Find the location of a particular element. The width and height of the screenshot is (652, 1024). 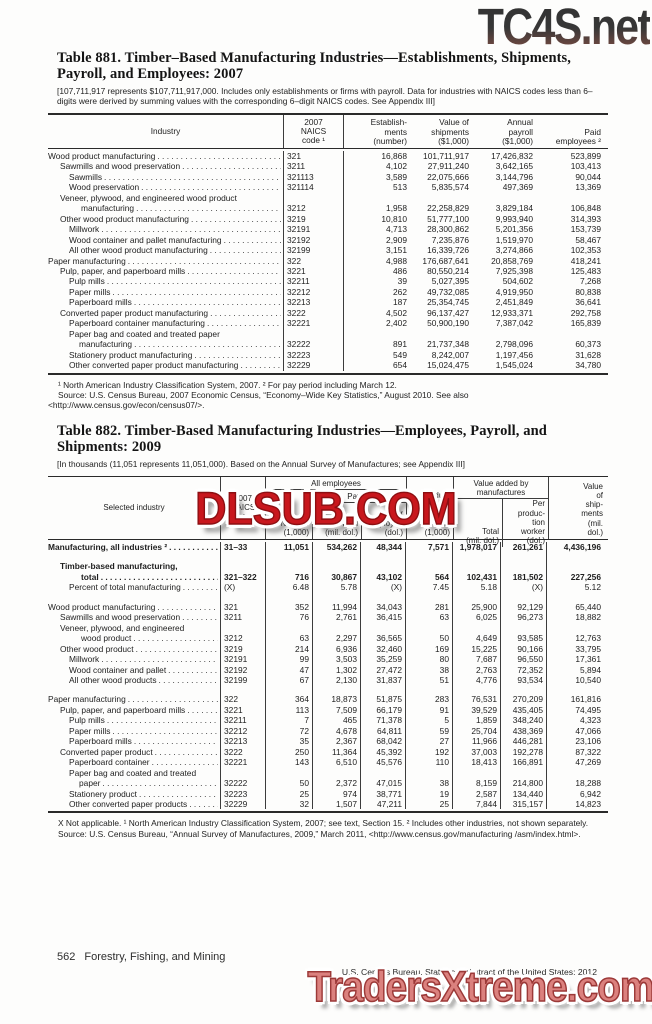

payroll-total-cell: 534,262 is located at coordinates (336, 547).